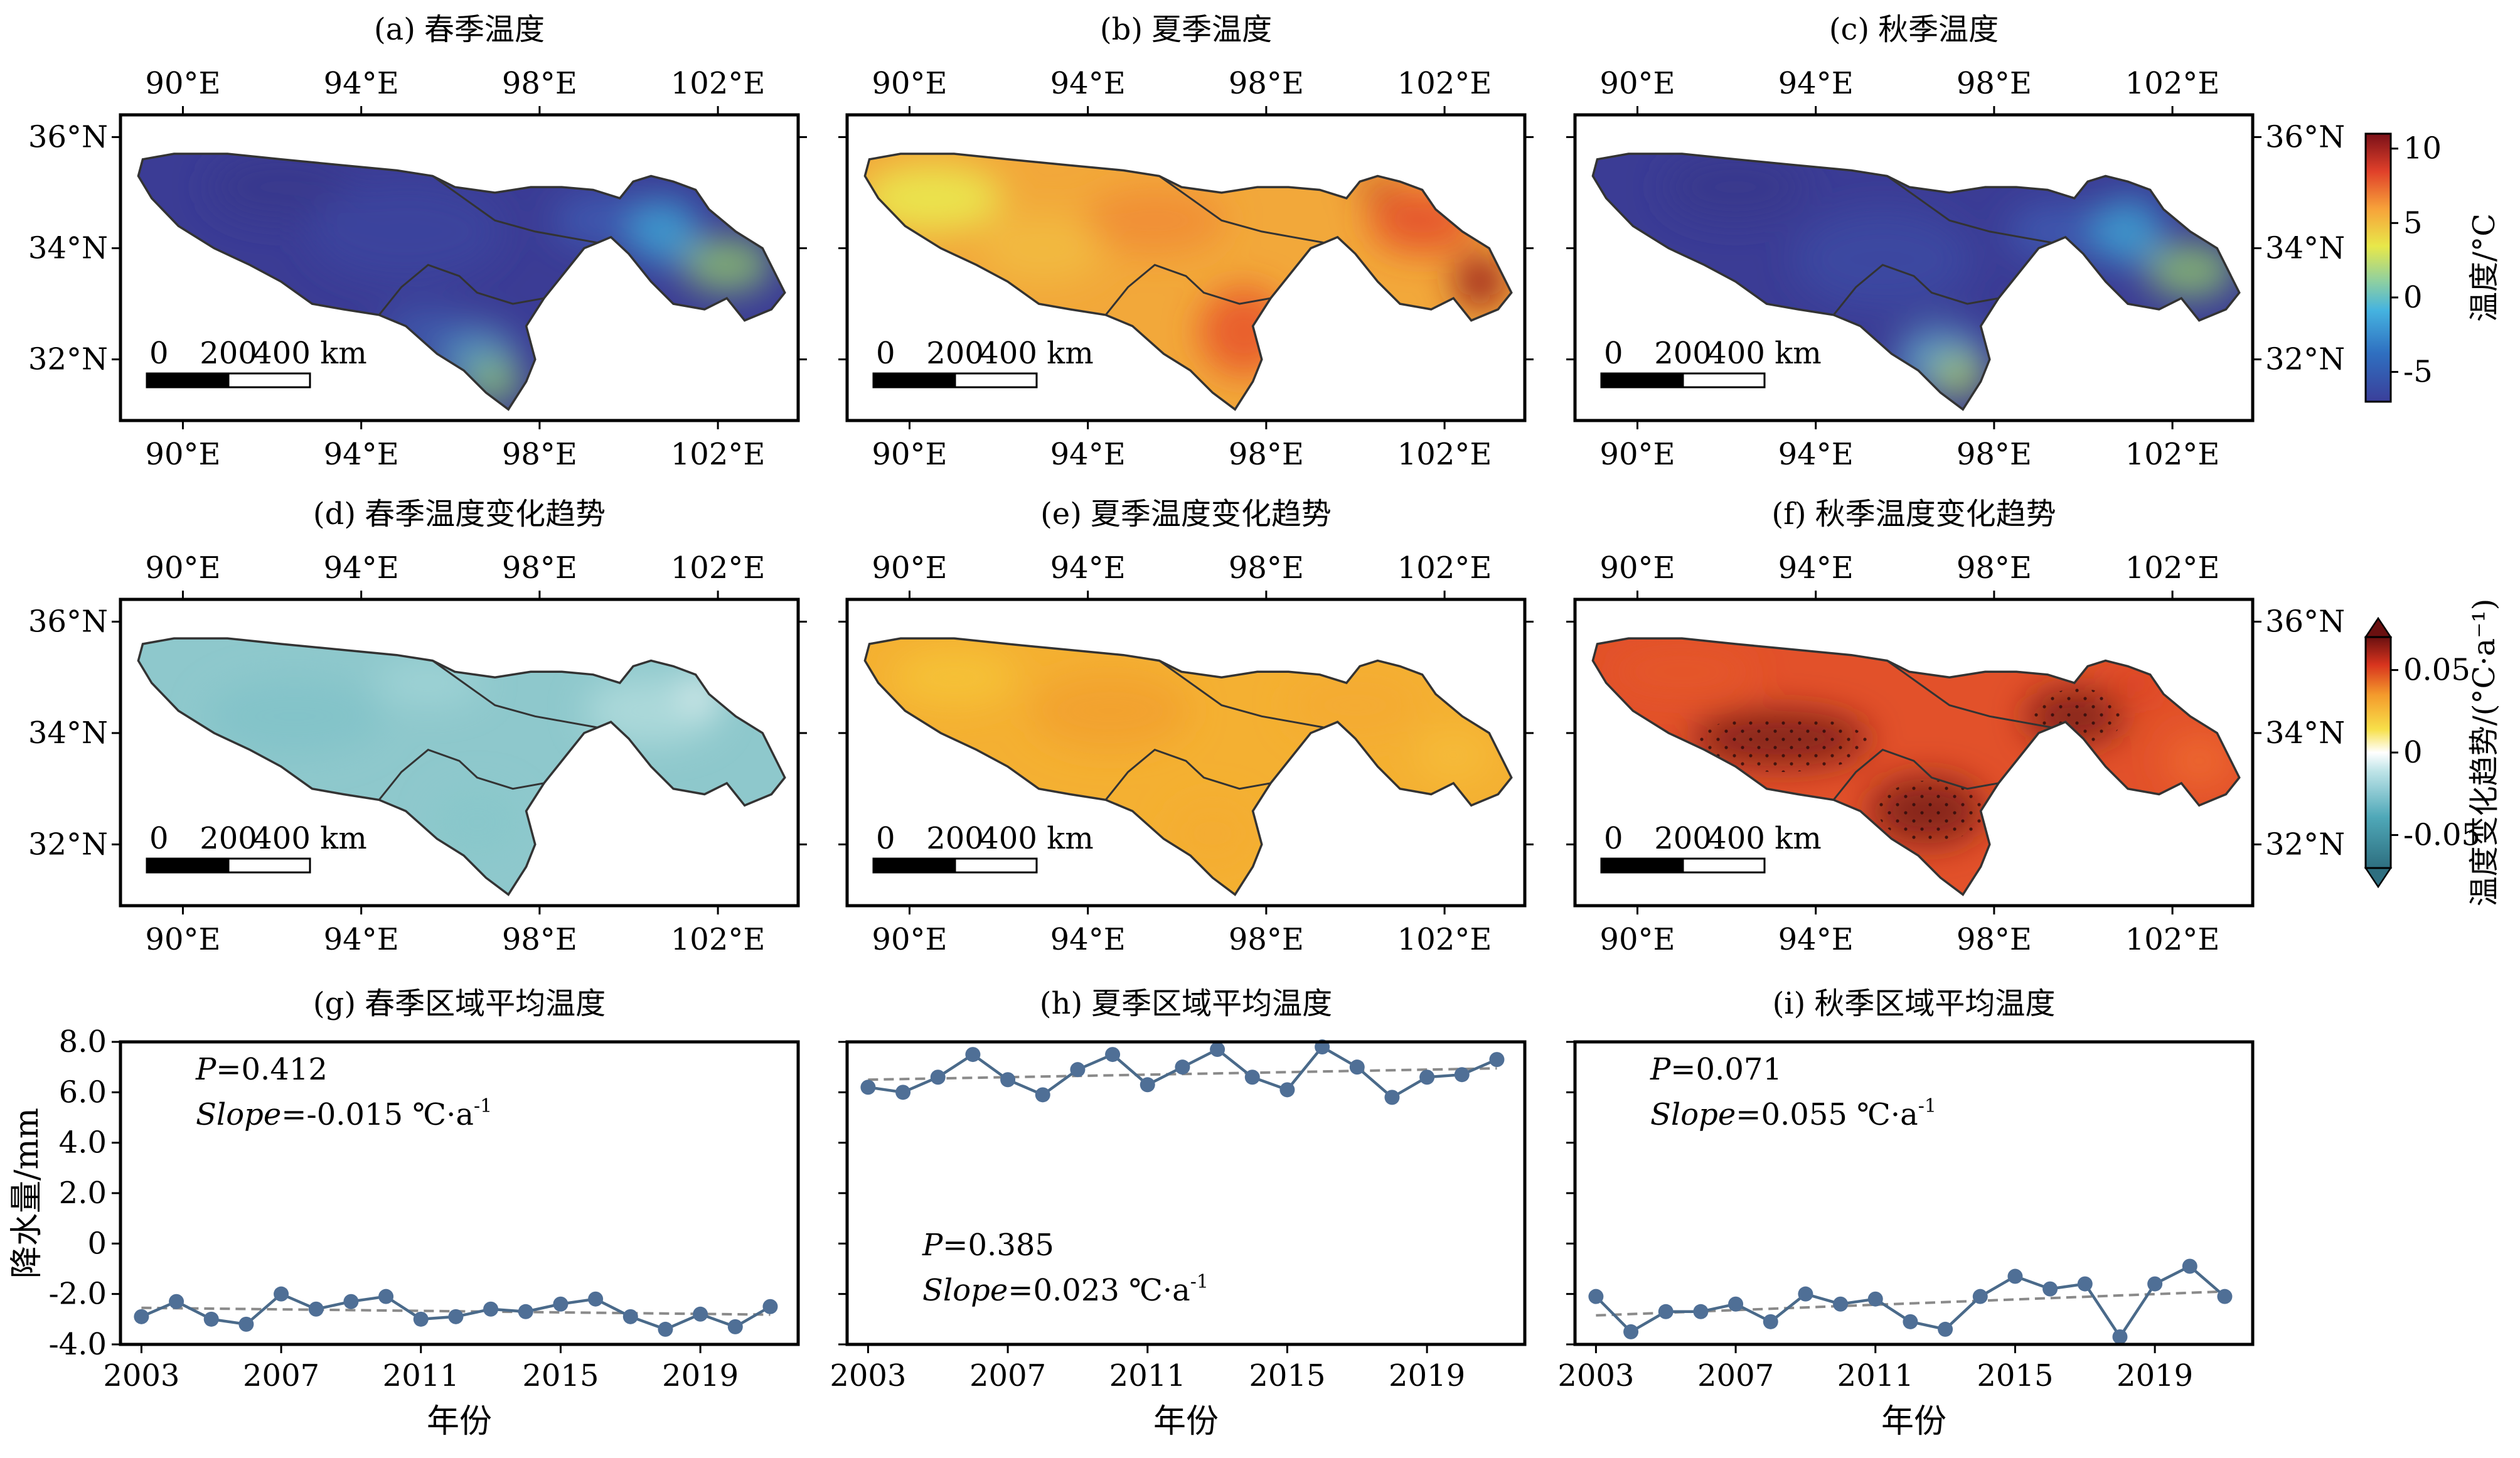  What do you see at coordinates (1827, 1114) in the screenshot?
I see `slope-value: =0.055 ℃·a` at bounding box center [1827, 1114].